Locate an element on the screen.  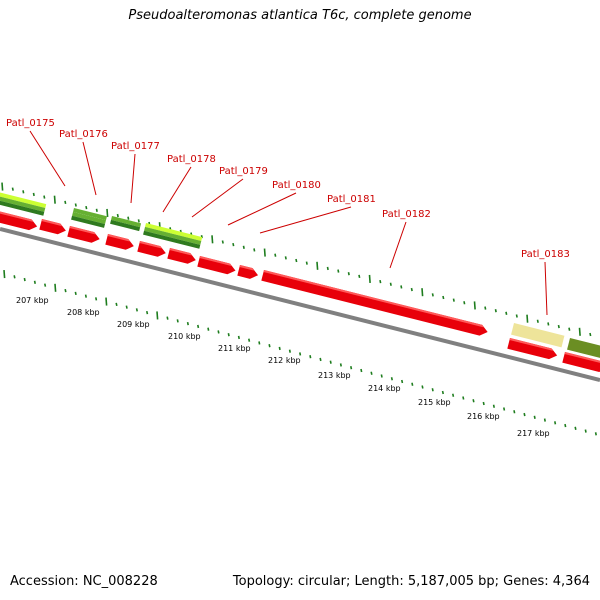
gene-label: Patl_0178 is located at coordinates (191, 159).